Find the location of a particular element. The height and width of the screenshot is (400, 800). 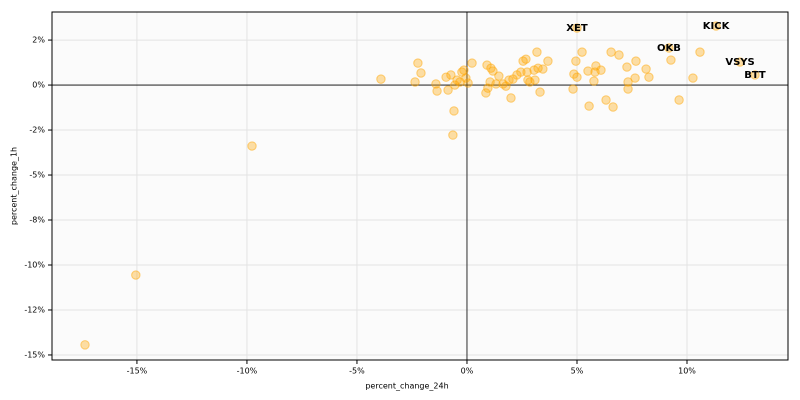

y-tick-label: -2% is located at coordinates (37, 130).